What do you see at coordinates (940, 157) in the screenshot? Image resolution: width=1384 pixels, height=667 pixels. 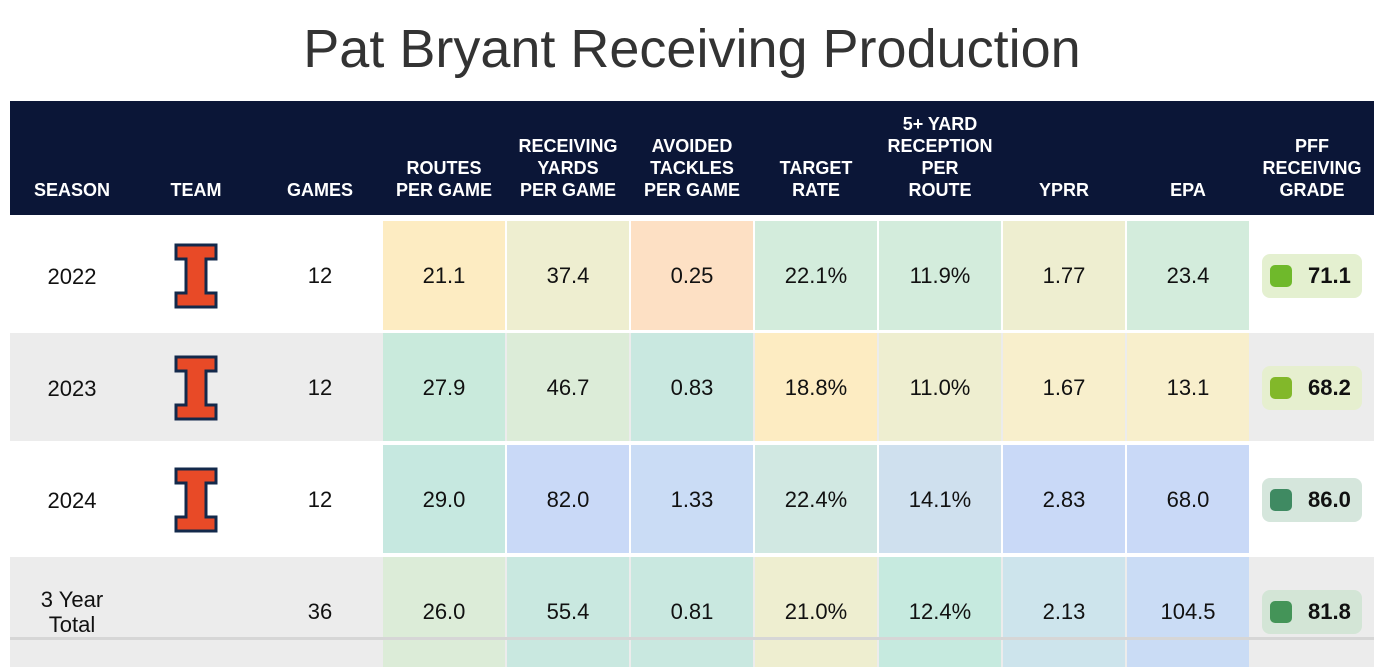 I see `header-recep: 5+ YARD RECEPTION PER ROUTE` at bounding box center [940, 157].